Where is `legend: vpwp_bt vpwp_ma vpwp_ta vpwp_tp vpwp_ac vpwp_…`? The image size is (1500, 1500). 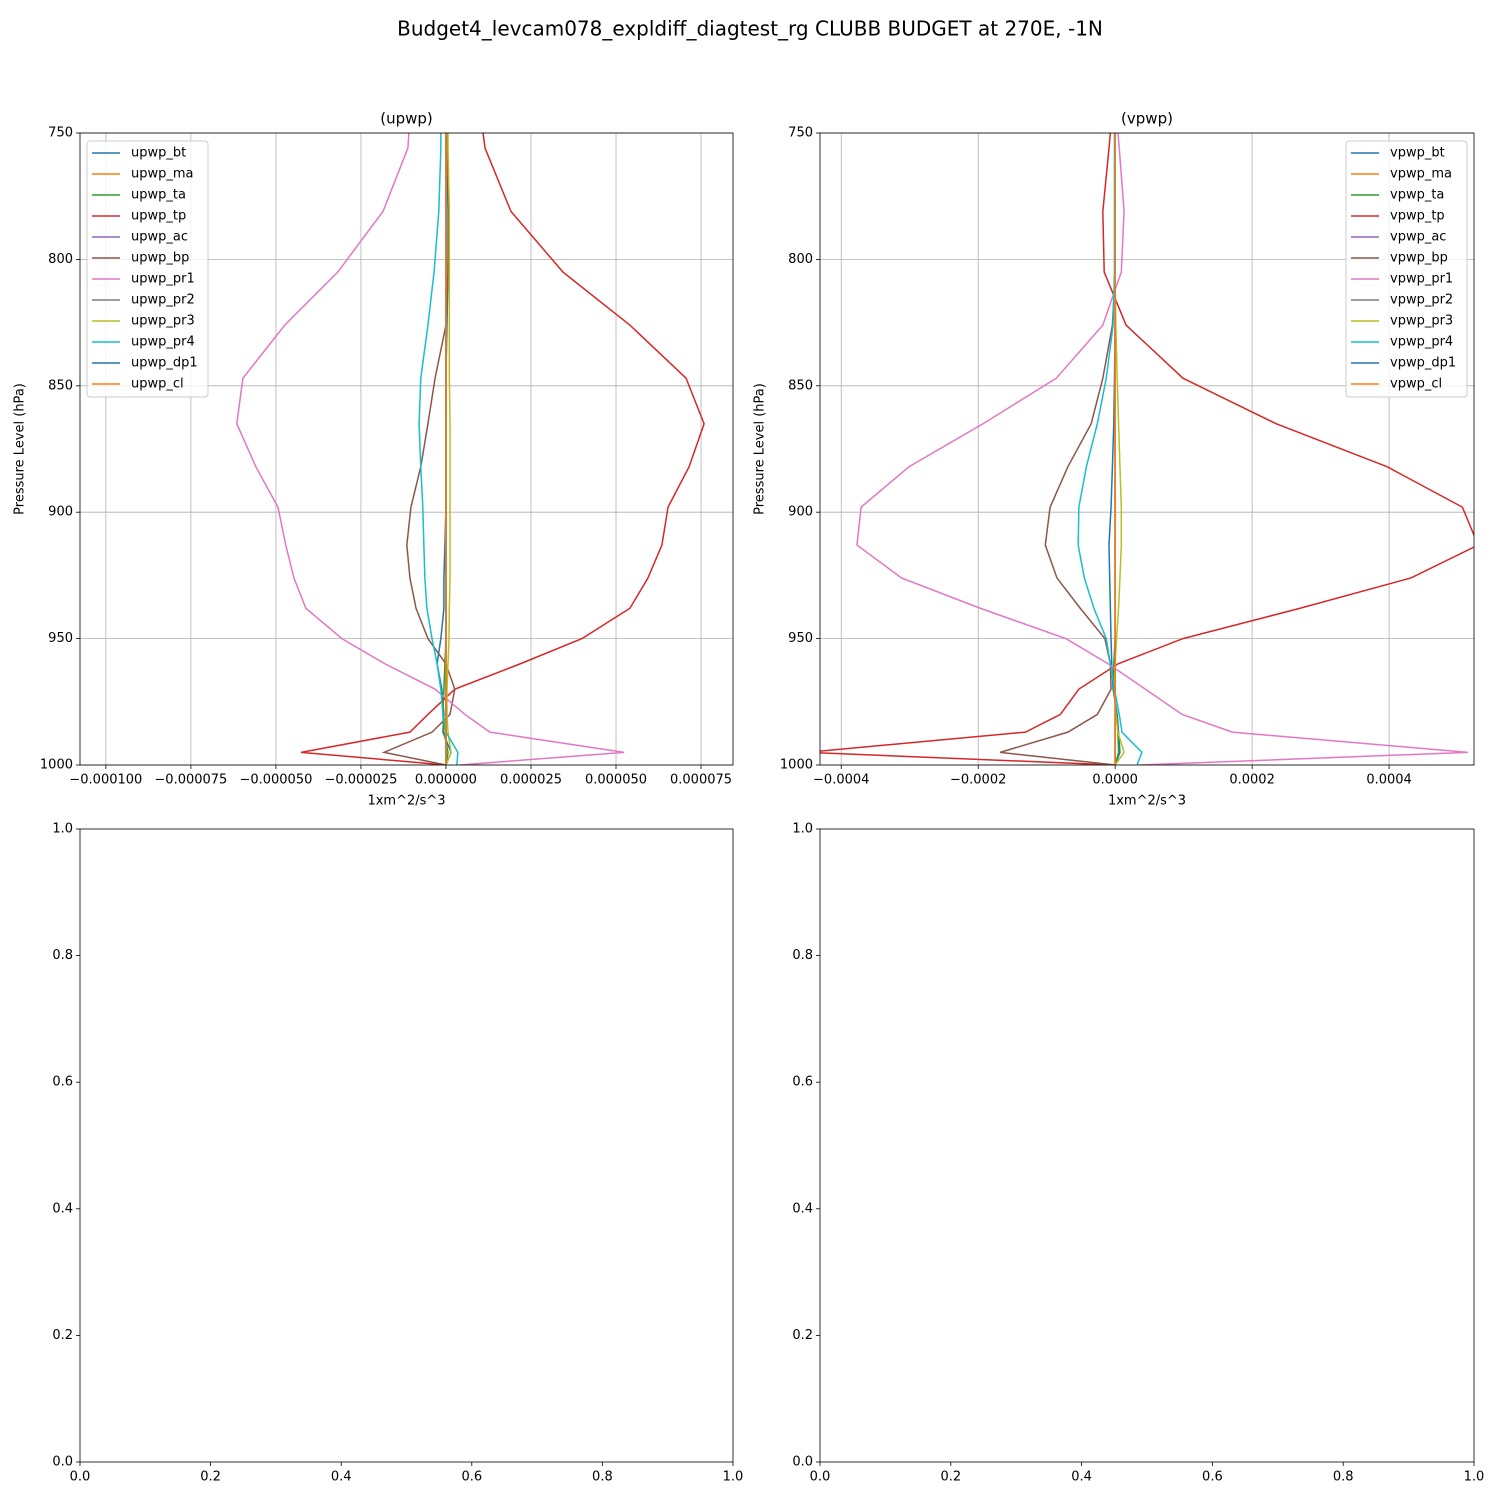
legend: vpwp_bt vpwp_ma vpwp_ta vpwp_tp vpwp_ac vpwp_… is located at coordinates (1406, 269).